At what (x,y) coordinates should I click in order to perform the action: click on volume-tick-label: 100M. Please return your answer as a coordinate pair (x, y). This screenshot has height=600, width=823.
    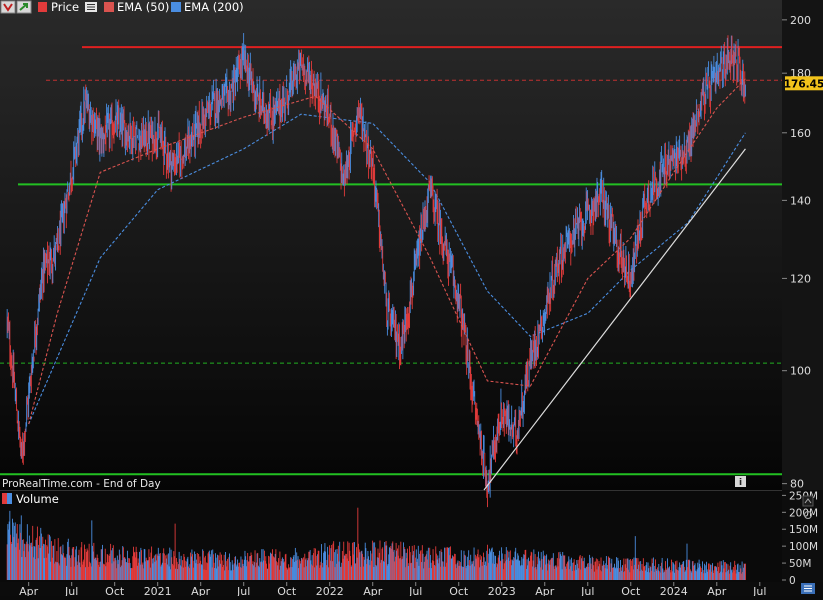
    Looking at the image, I should click on (803, 547).